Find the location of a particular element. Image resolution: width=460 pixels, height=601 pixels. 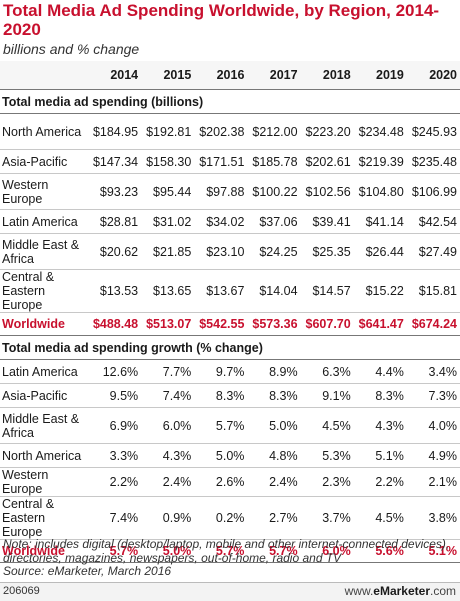

table-cell: 12.6% is located at coordinates (115, 371).